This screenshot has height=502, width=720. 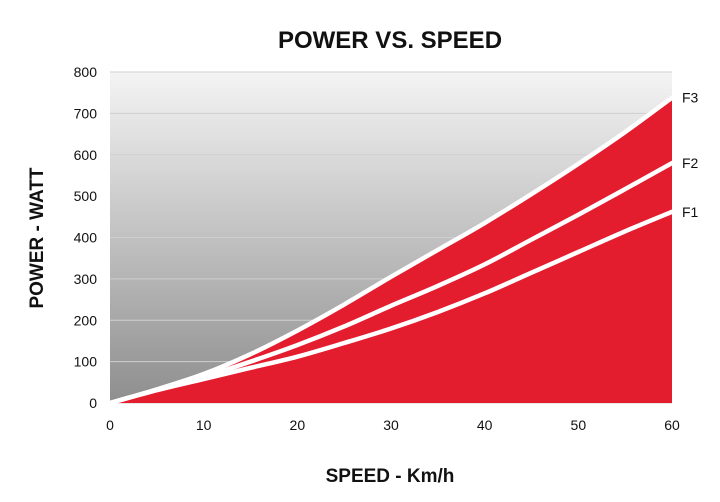 What do you see at coordinates (86, 362) in the screenshot?
I see `y-tick-label: 100` at bounding box center [86, 362].